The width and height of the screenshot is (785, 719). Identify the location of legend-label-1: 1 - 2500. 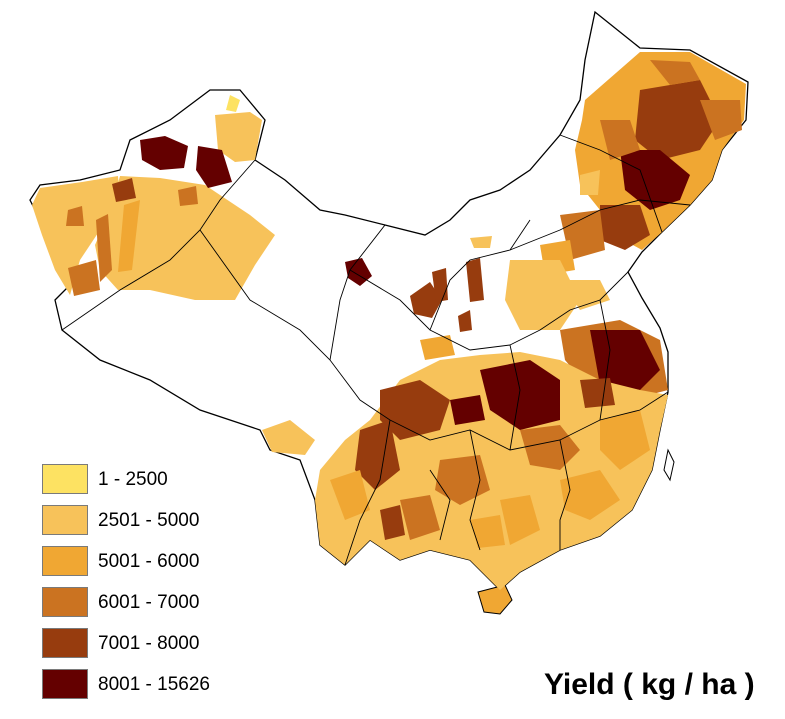
(133, 479).